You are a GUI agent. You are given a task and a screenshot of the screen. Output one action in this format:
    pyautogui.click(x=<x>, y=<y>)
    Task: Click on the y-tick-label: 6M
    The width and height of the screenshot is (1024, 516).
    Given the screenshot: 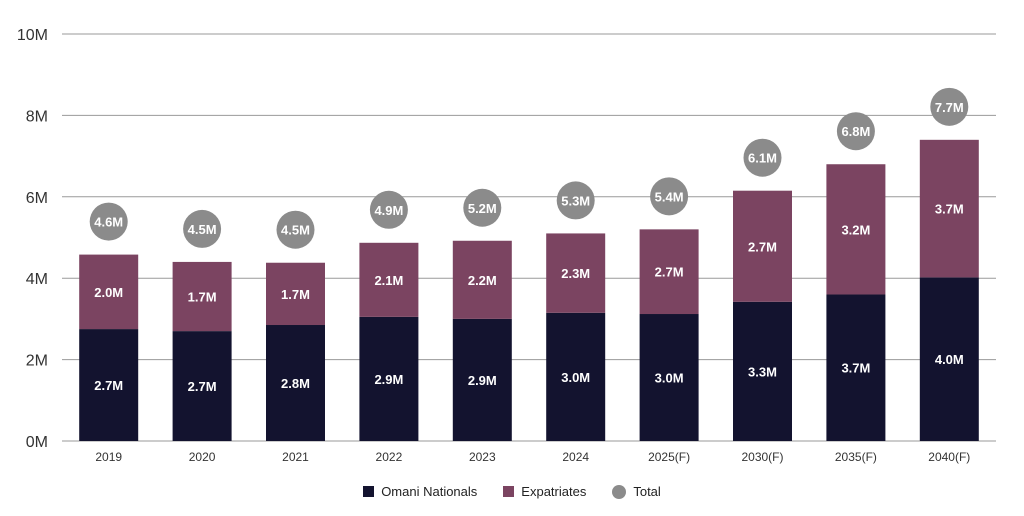 What is the action you would take?
    pyautogui.click(x=37, y=198)
    